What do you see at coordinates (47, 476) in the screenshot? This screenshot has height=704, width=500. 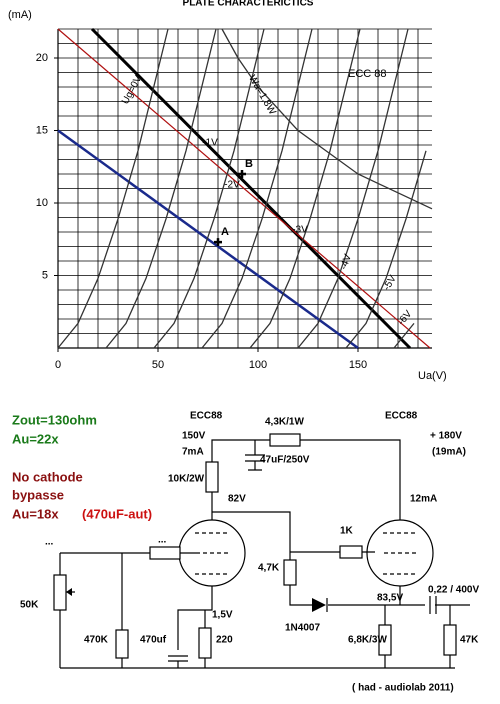 I see `schematic-label: No cathode` at bounding box center [47, 476].